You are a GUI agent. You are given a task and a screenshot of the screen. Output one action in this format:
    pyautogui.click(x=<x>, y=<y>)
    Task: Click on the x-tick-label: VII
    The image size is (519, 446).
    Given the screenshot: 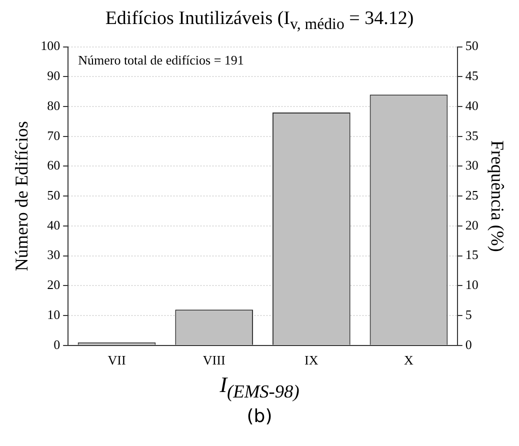 What is the action you would take?
    pyautogui.click(x=117, y=360)
    